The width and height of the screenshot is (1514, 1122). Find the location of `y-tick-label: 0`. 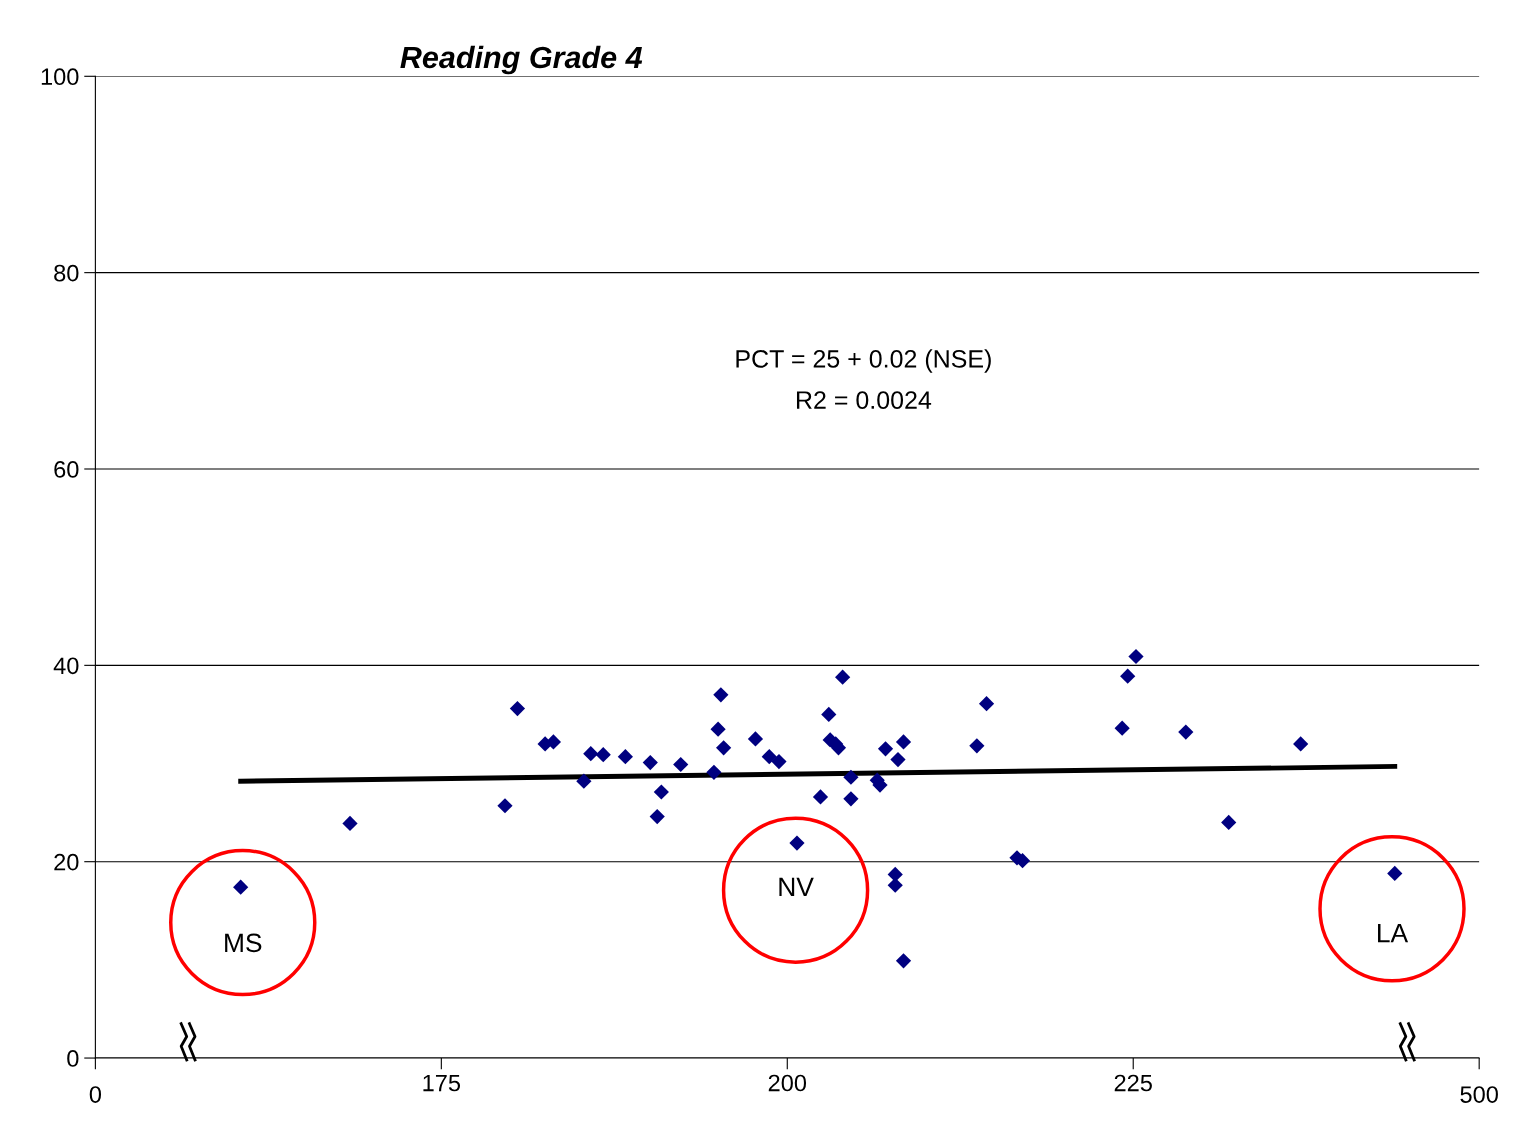

y-tick-label: 0 is located at coordinates (73, 1058).